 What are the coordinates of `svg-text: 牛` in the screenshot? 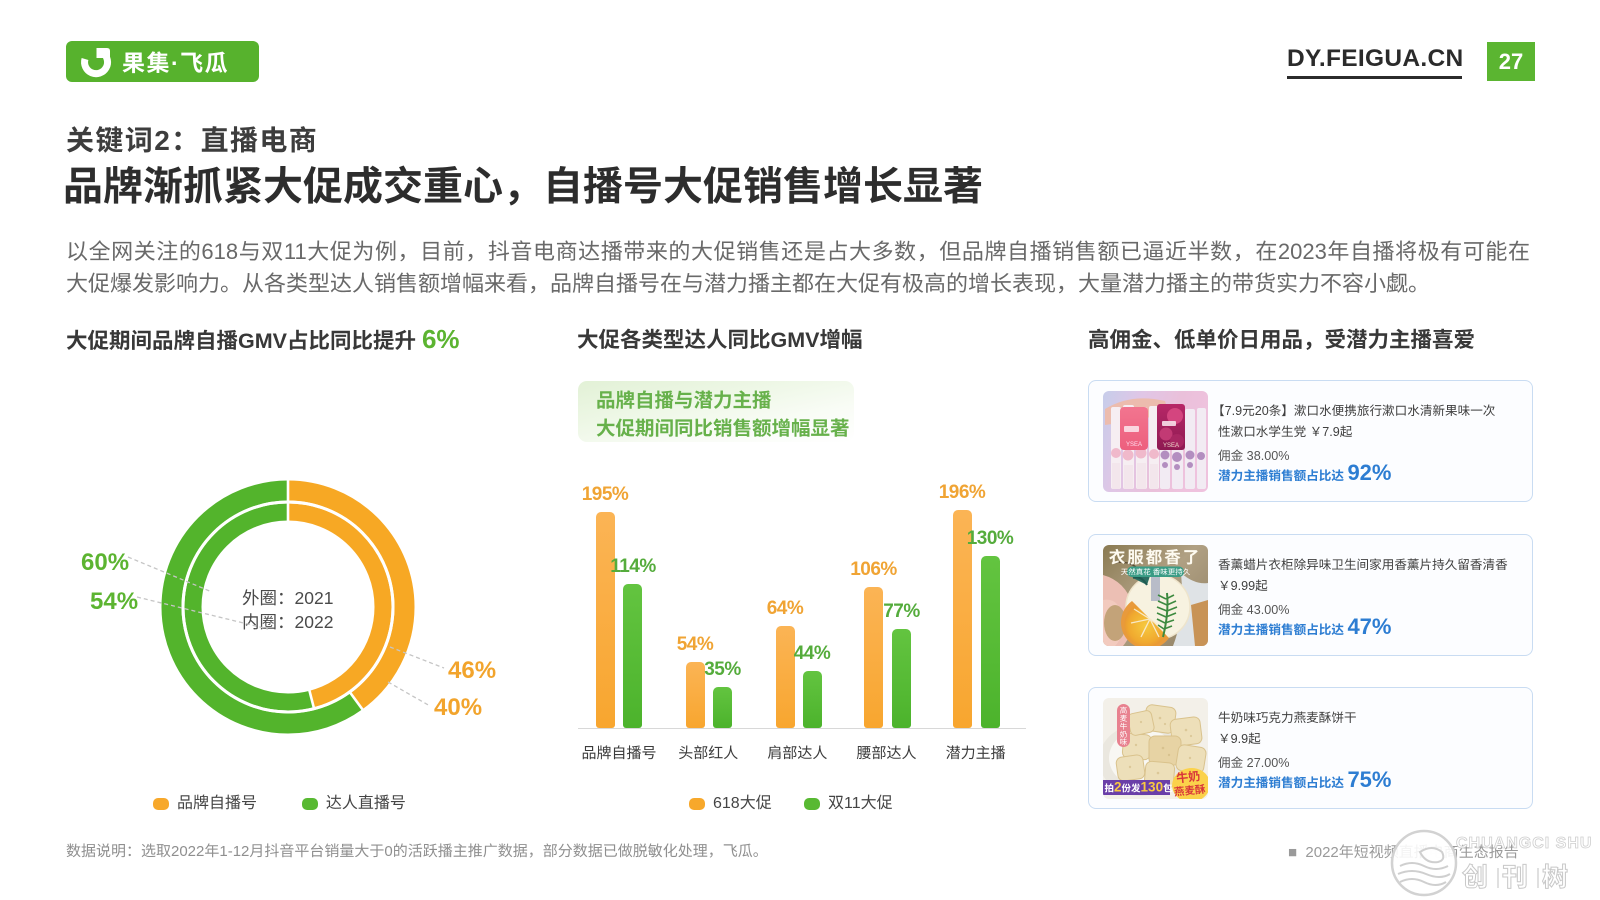 It's located at (1124, 726).